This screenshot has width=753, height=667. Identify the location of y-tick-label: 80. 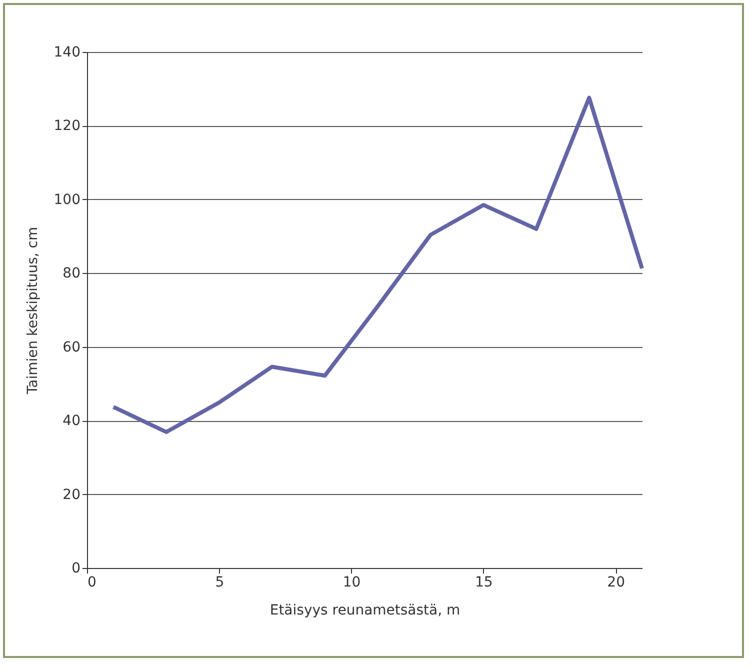
(71, 274).